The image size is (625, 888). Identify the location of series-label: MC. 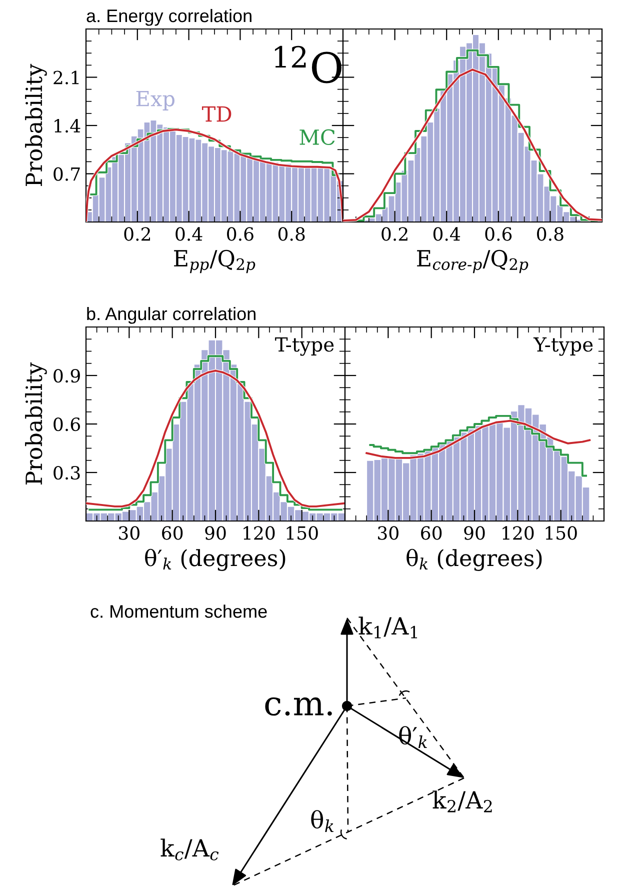
(317, 137).